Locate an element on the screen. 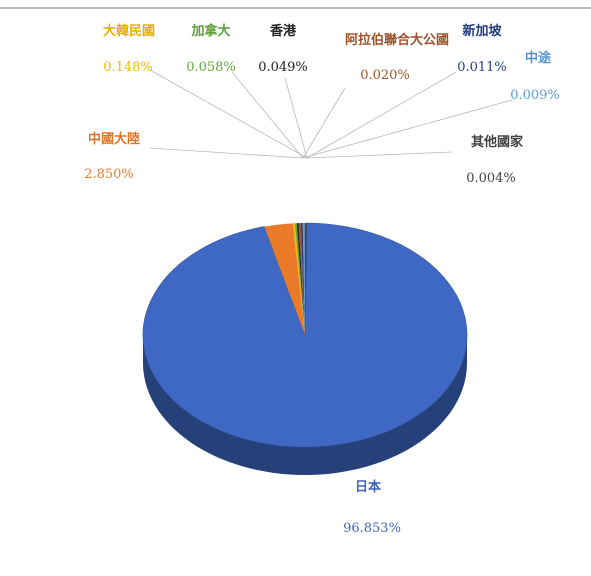  leader-lines is located at coordinates (331, 114).